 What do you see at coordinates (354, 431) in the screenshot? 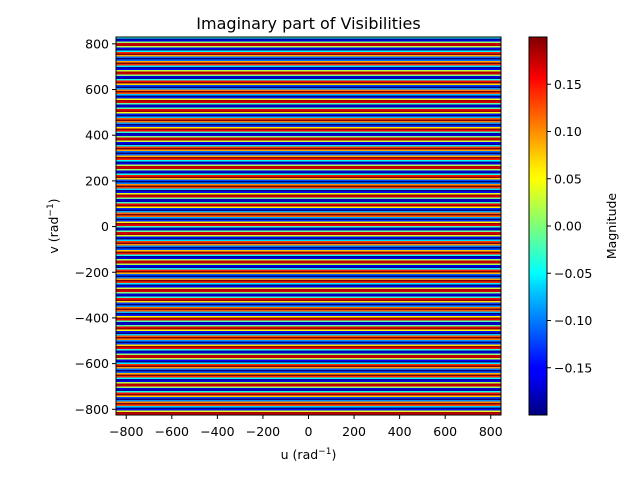
I see `x-tick-label: 200` at bounding box center [354, 431].